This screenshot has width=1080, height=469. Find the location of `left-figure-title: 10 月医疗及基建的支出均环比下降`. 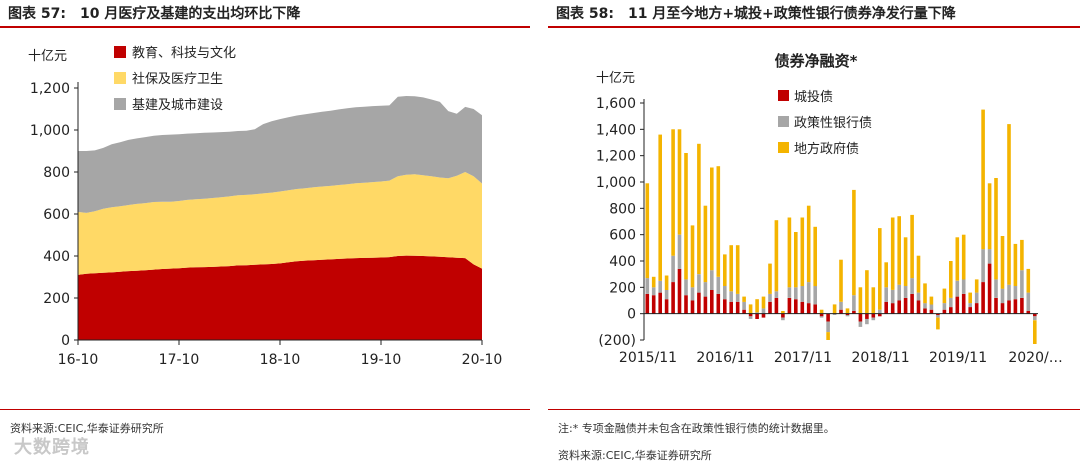

left-figure-title: 10 月医疗及基建的支出均环比下降 is located at coordinates (190, 14).